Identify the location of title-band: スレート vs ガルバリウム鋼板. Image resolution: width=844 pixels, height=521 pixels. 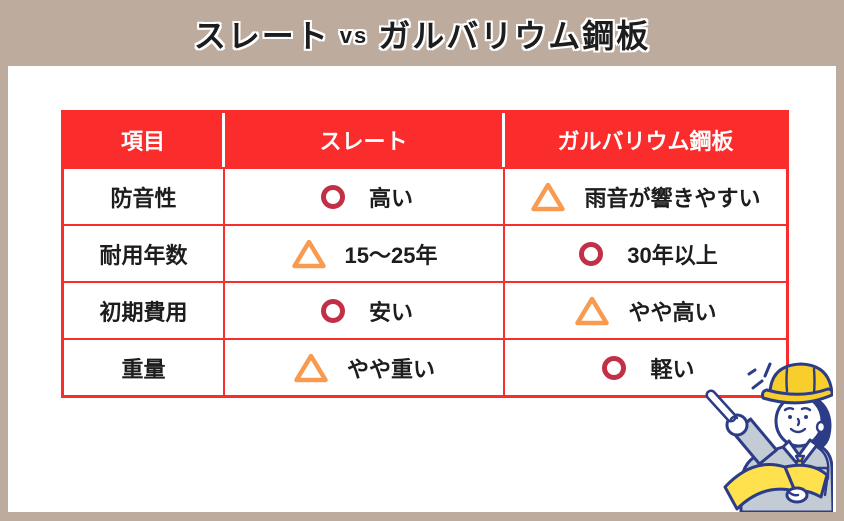
(422, 33).